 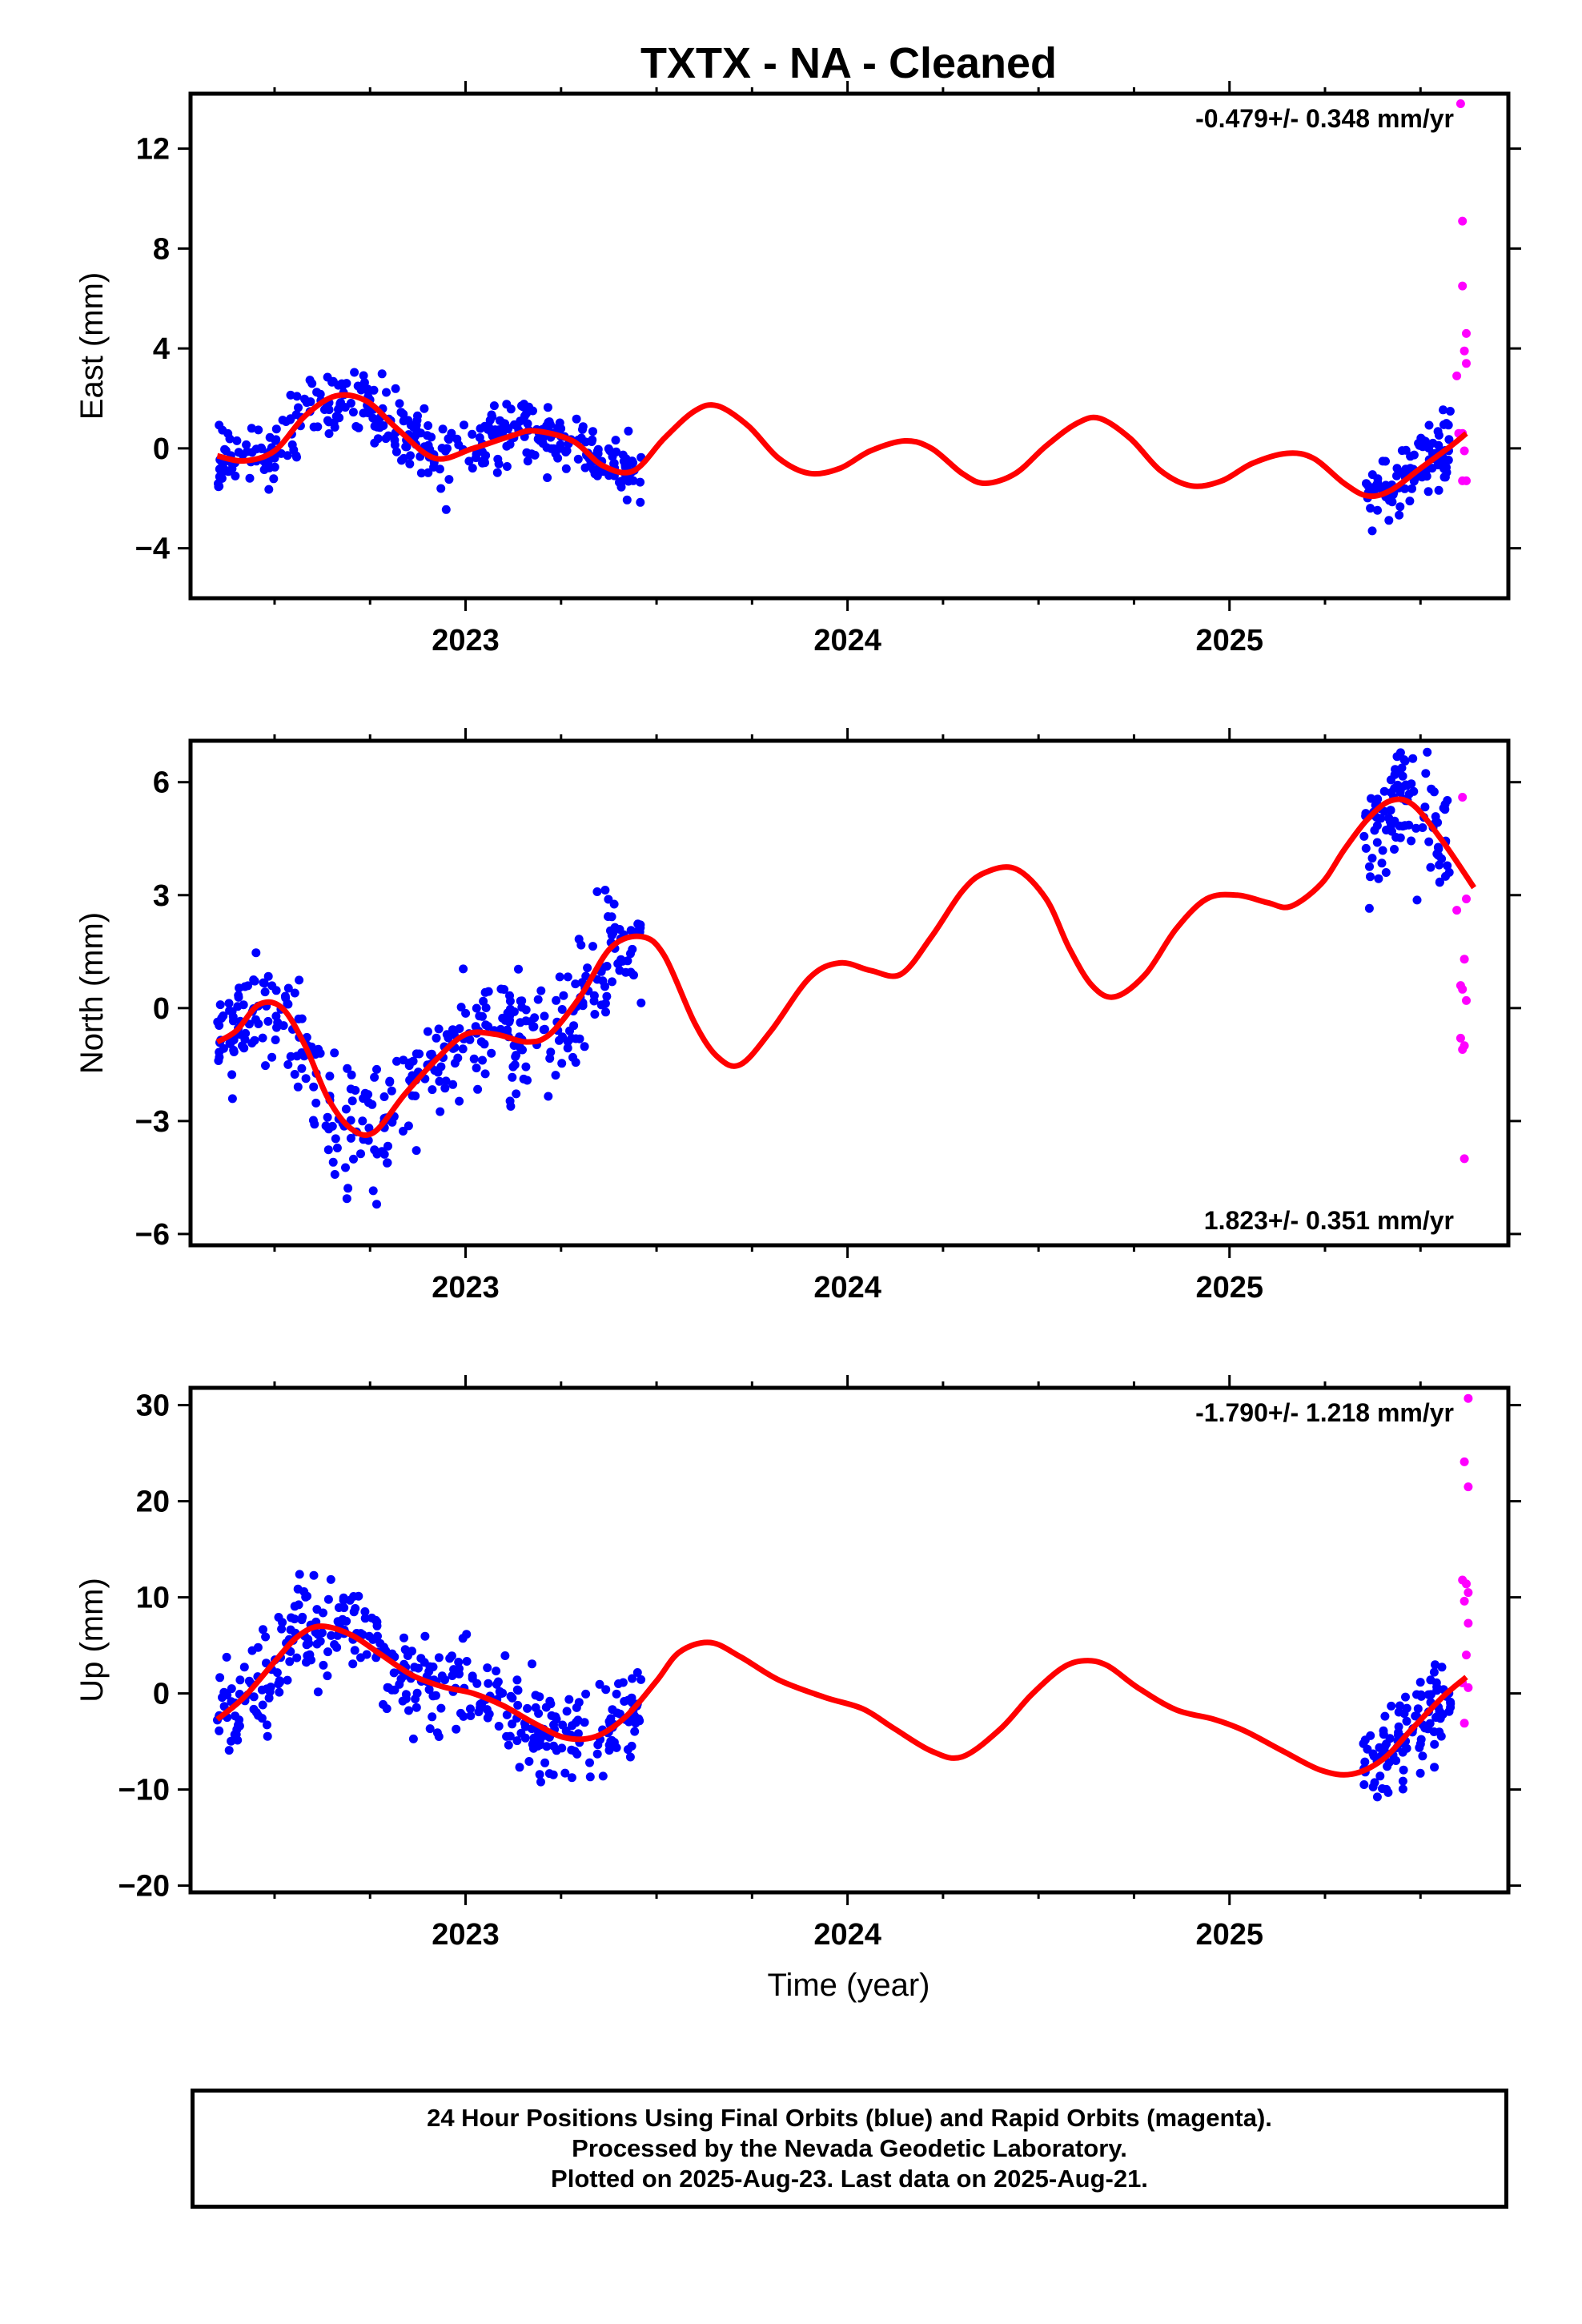 What do you see at coordinates (153, 1502) in the screenshot?
I see `y-tick-label: 20` at bounding box center [153, 1502].